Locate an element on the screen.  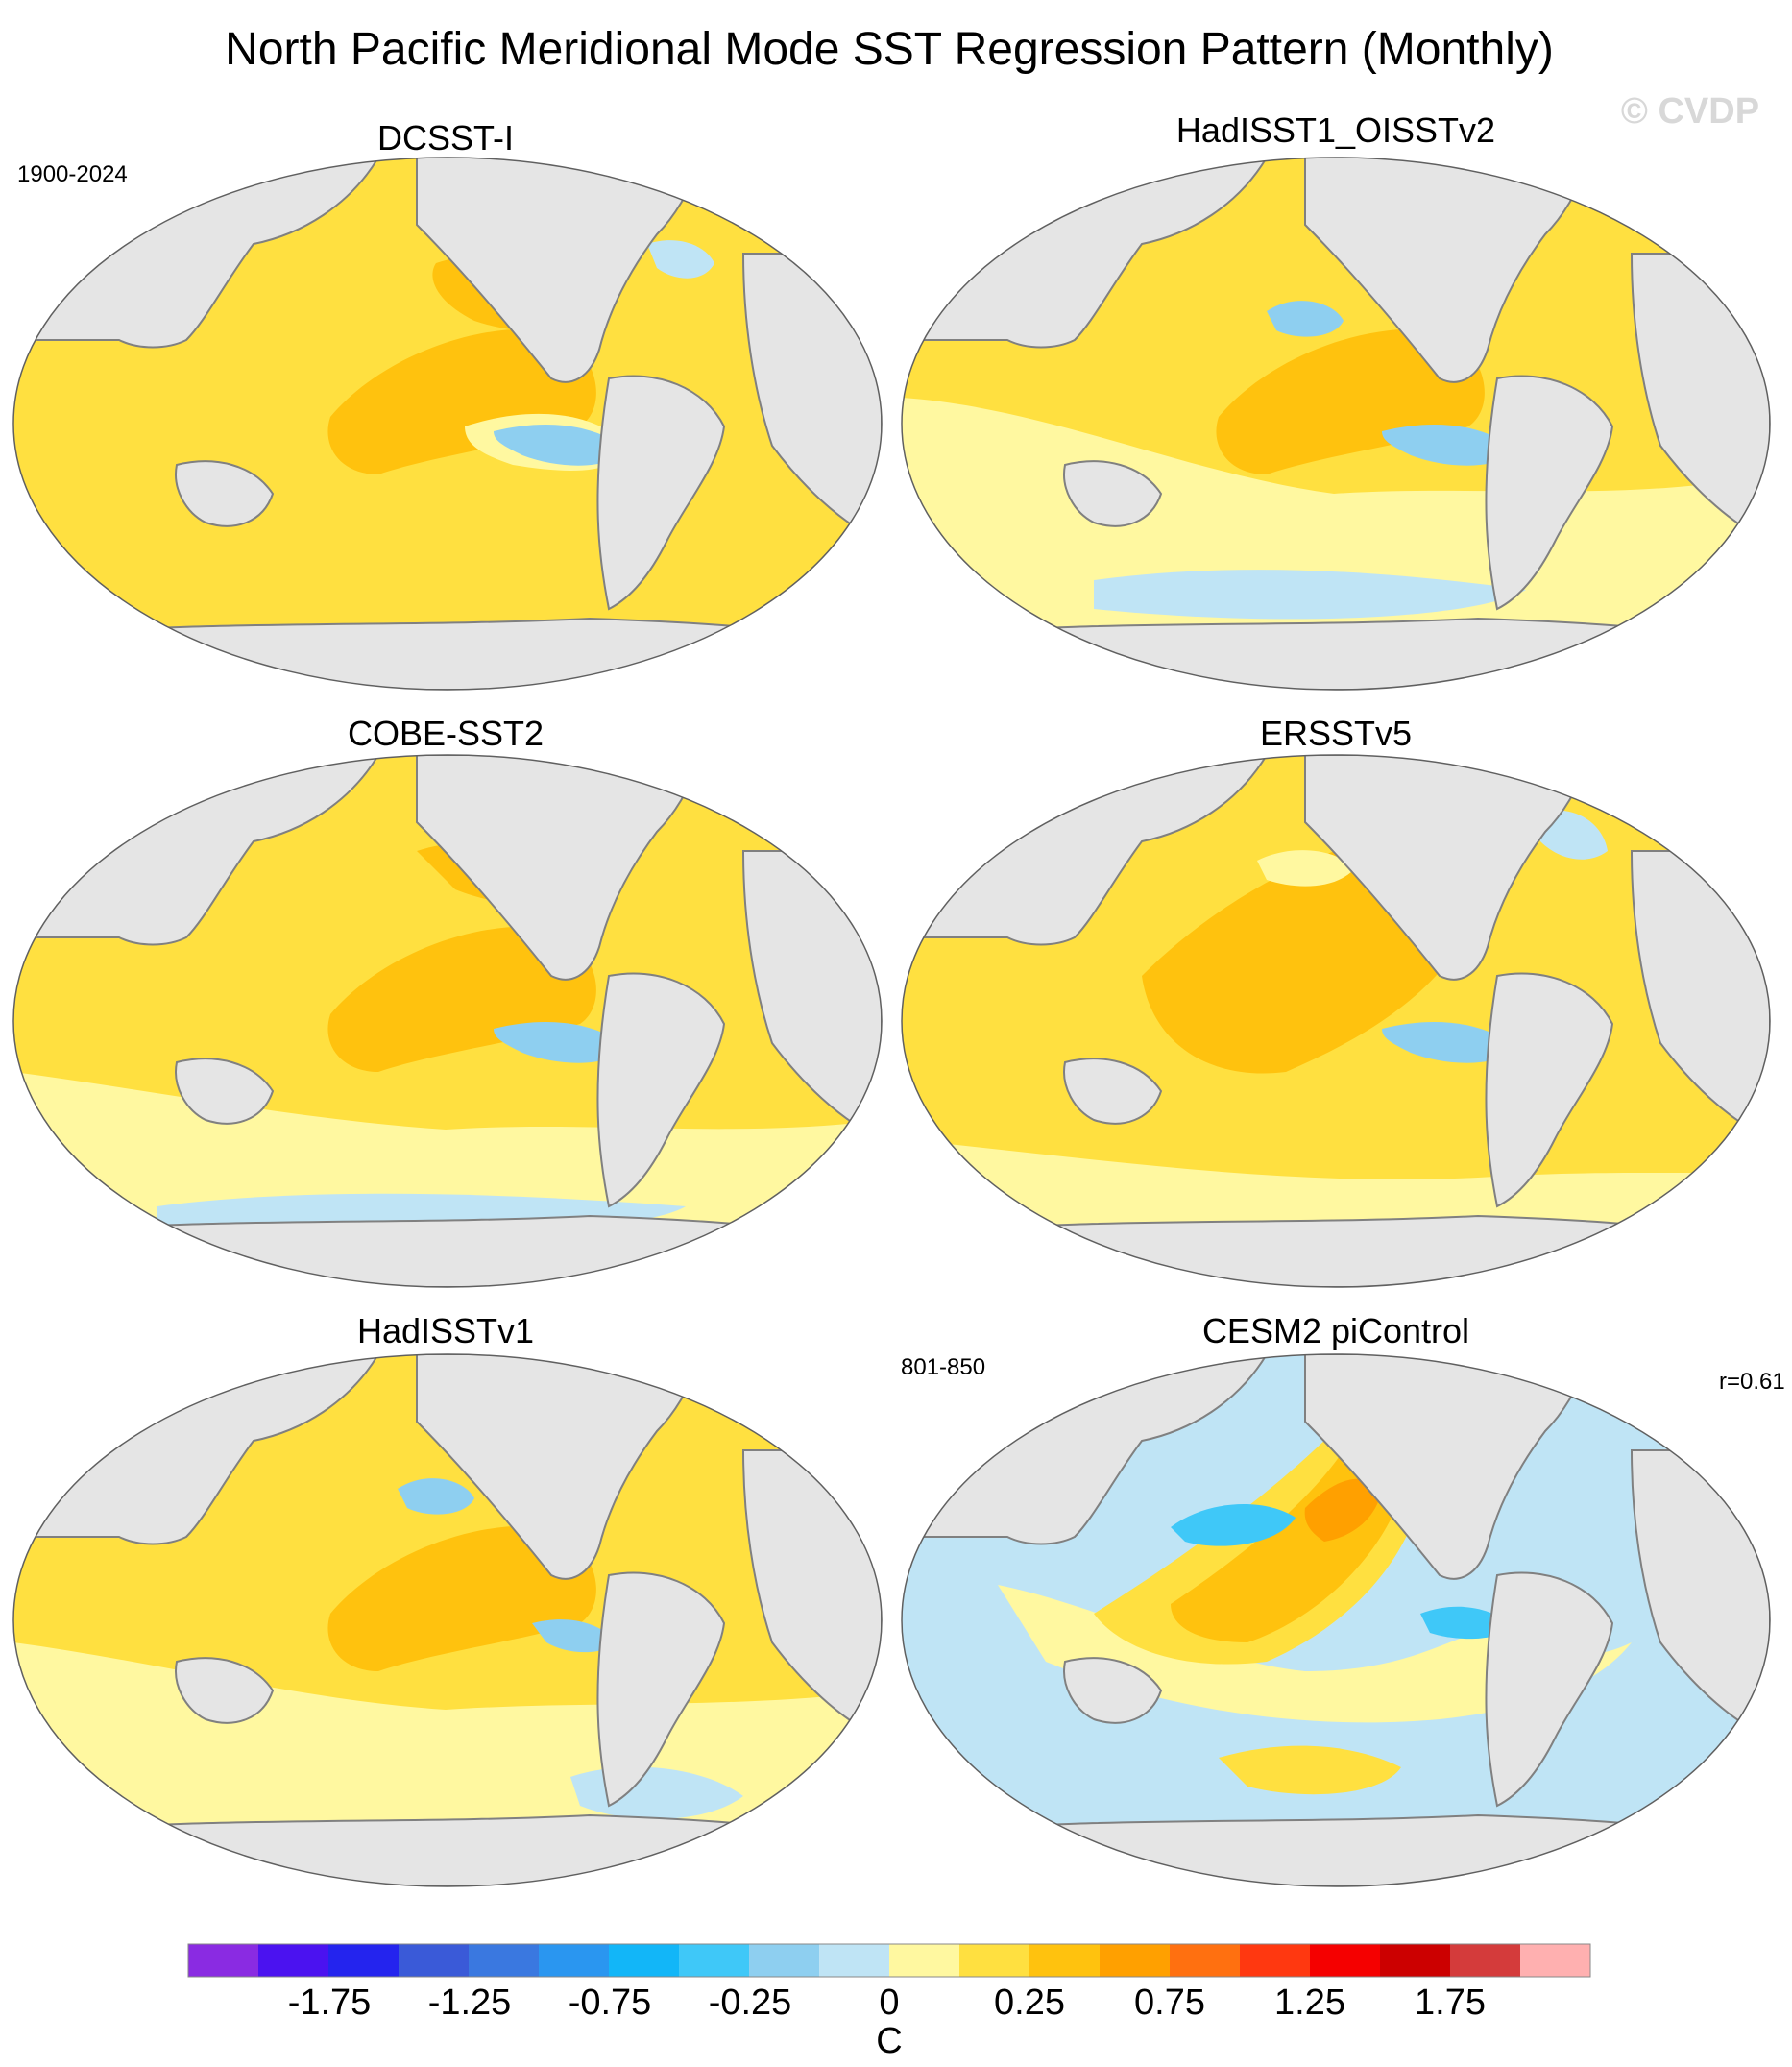
years-label-obs: 1900-2024 is located at coordinates (72, 174).